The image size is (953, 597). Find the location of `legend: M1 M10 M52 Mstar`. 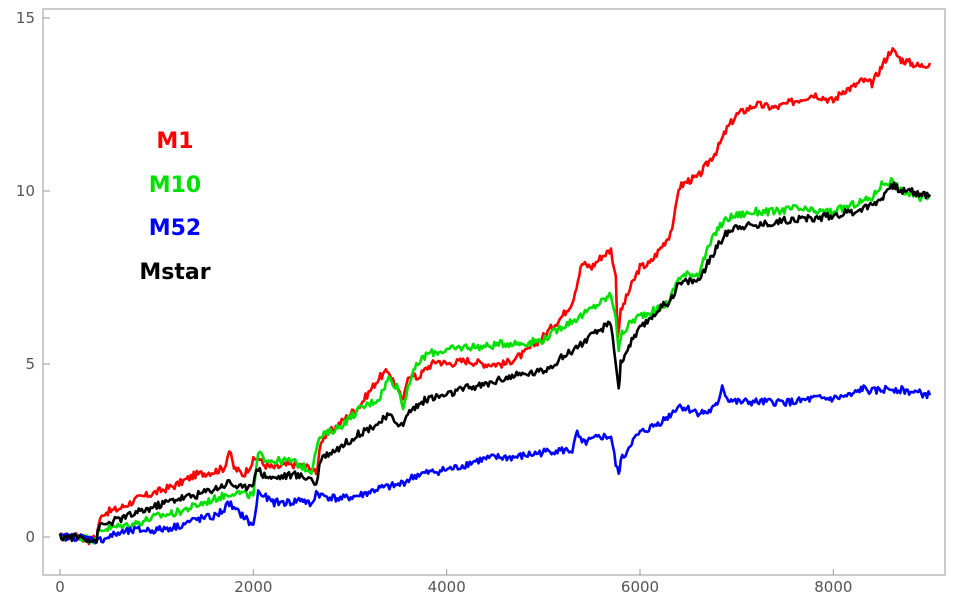

legend: M1 M10 M52 Mstar is located at coordinates (174, 207).